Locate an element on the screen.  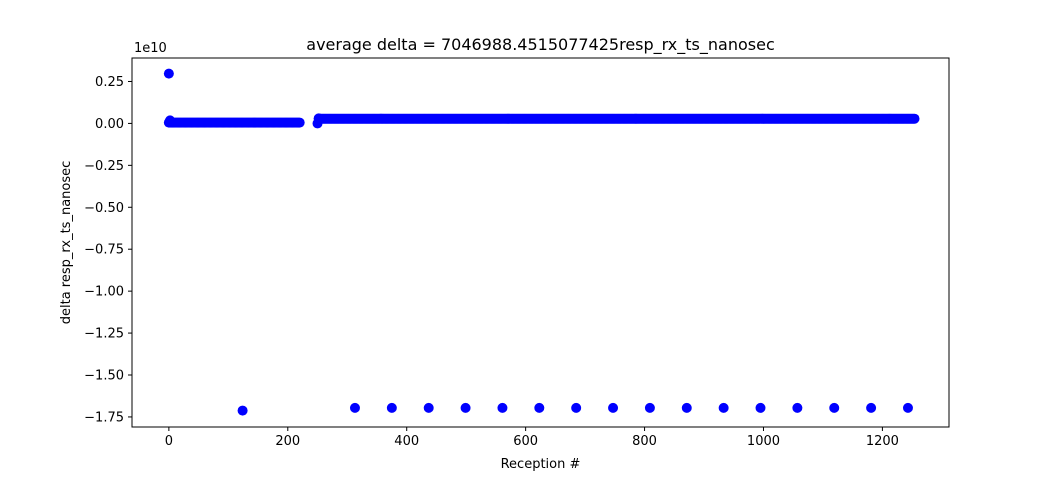
x-tick-label: 0 is located at coordinates (169, 441).